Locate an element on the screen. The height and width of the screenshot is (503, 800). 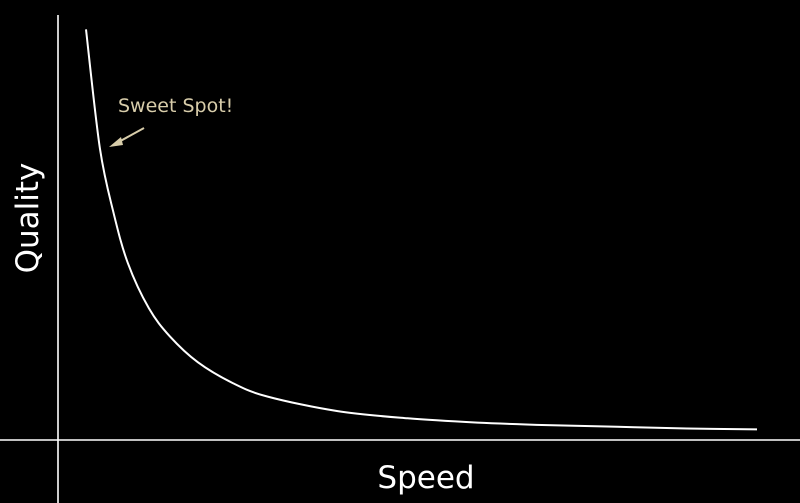
annotation-text: Sweet Spot! is located at coordinates (175, 106).